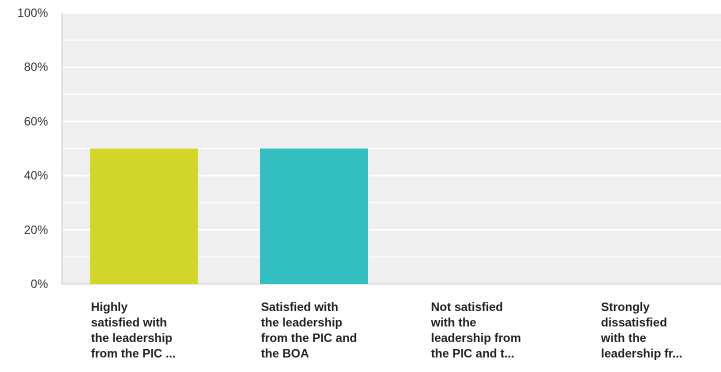 This screenshot has width=721, height=372. I want to click on y-tick-label: 40%, so click(36, 176).